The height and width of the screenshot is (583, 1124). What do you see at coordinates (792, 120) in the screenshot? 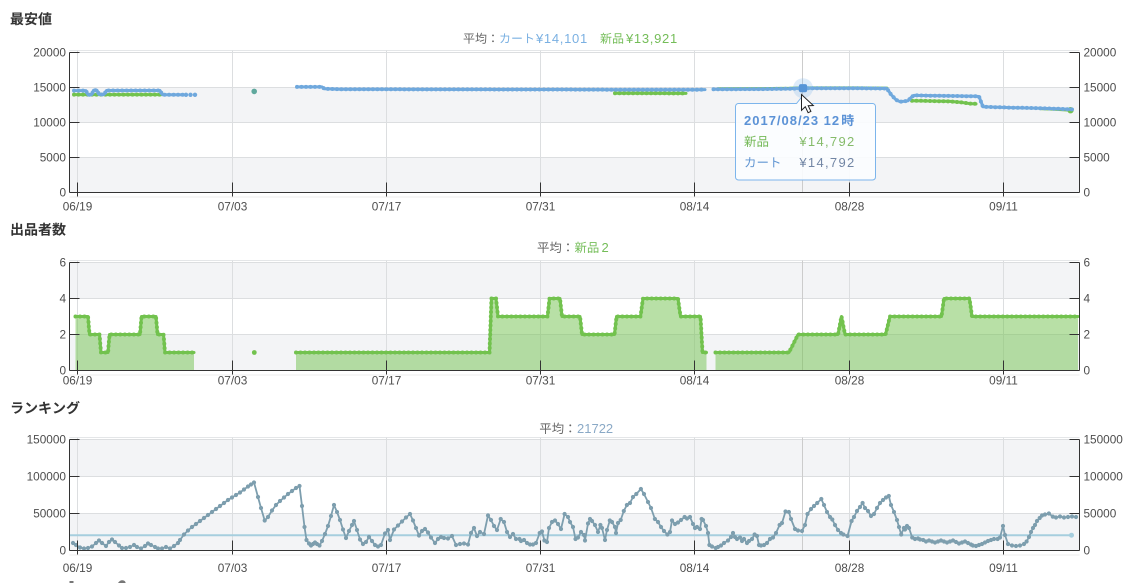
I see `svg-text: 2017/08/23 12` at bounding box center [792, 120].